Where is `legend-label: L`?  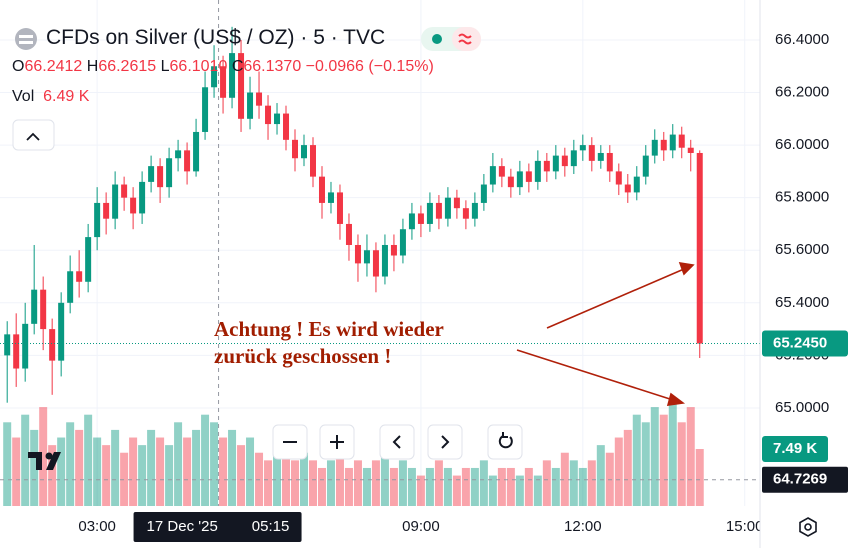 legend-label: L is located at coordinates (165, 66).